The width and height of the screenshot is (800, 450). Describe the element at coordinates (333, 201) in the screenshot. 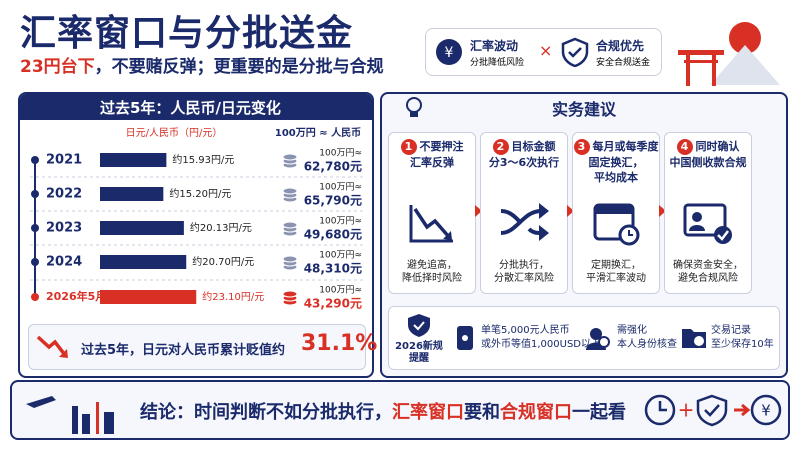

I see `side-value: 65,790元` at that location.